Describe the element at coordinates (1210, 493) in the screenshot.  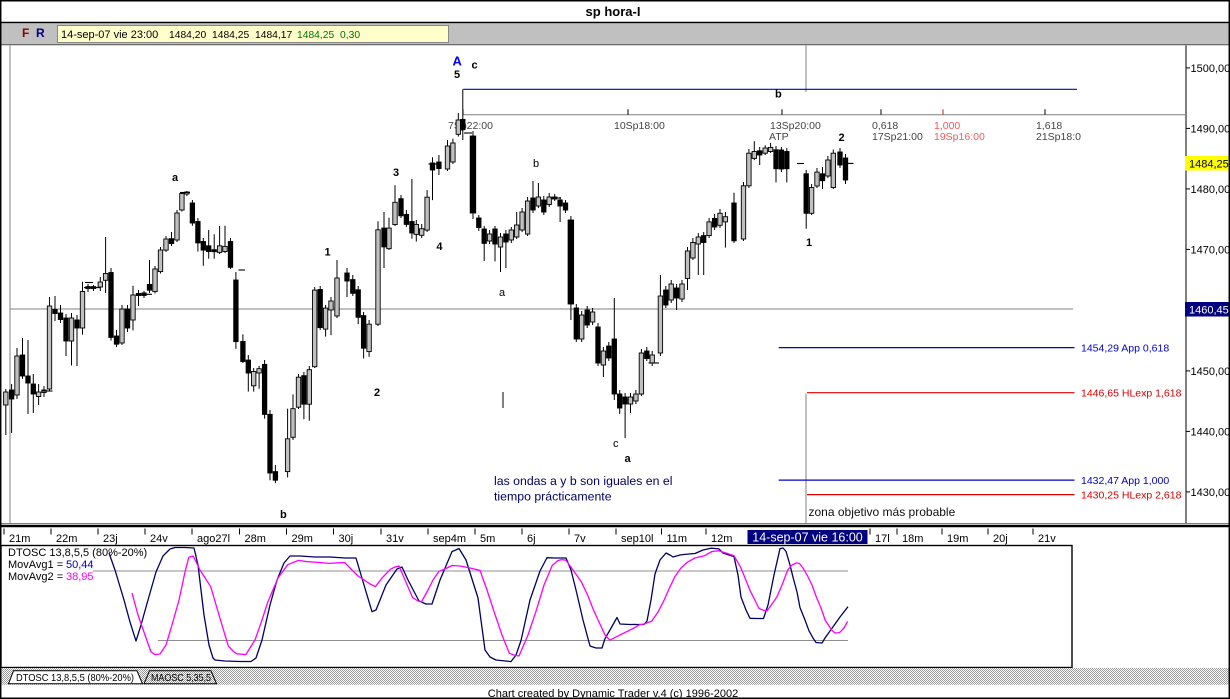
I see `svg-text: 1430,00` at that location.